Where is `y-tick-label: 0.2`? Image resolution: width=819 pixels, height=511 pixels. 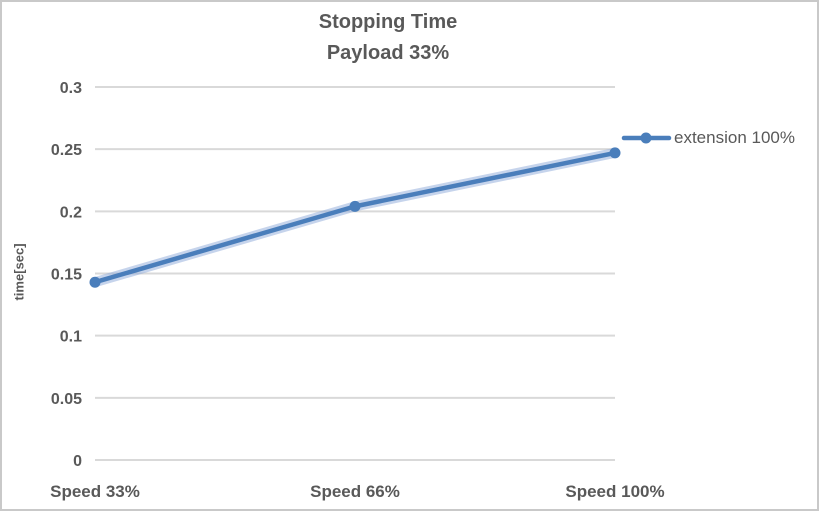 y-tick-label: 0.2 is located at coordinates (71, 212).